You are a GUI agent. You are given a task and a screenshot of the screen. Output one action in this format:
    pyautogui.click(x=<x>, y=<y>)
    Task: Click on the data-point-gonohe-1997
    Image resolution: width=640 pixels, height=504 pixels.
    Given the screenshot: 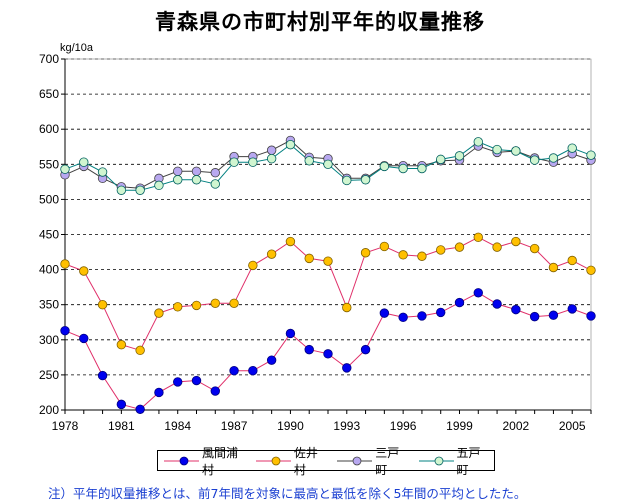 What is the action you would take?
    pyautogui.click(x=422, y=168)
    